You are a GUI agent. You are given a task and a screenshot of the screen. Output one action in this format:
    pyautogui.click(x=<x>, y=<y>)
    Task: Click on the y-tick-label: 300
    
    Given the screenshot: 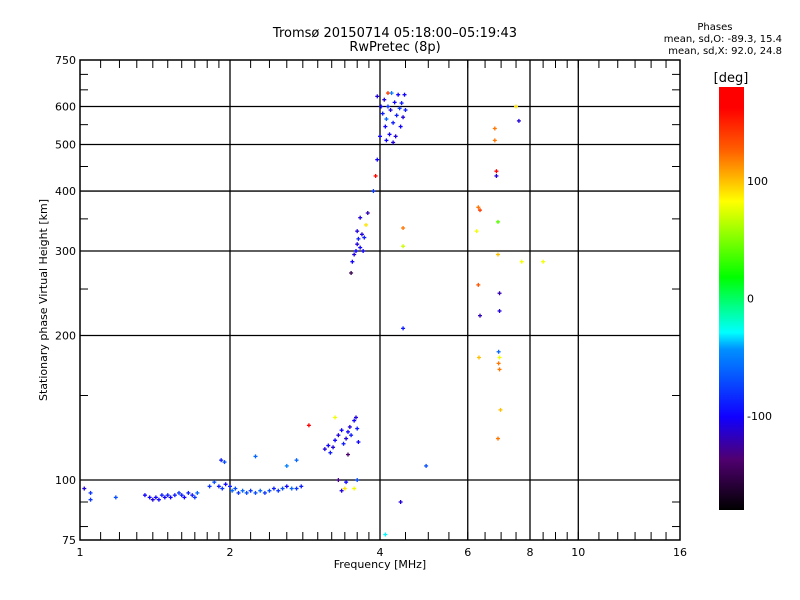 What is the action you would take?
    pyautogui.click(x=65, y=251)
    